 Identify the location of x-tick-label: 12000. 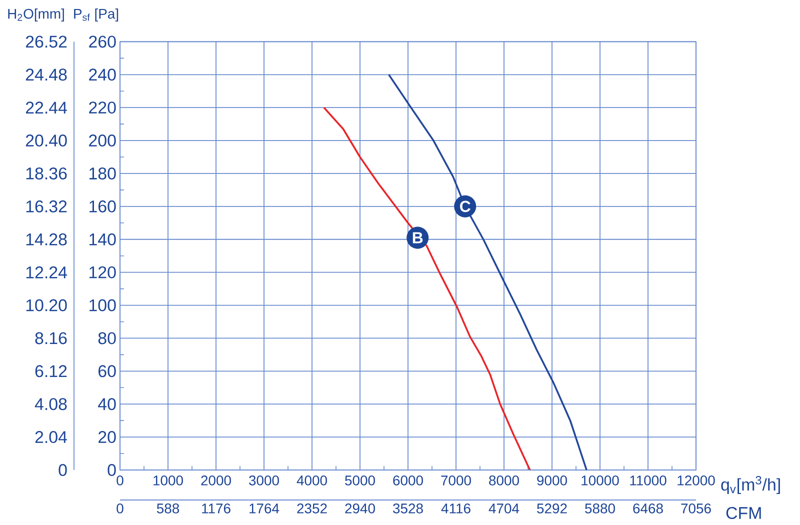
(696, 481).